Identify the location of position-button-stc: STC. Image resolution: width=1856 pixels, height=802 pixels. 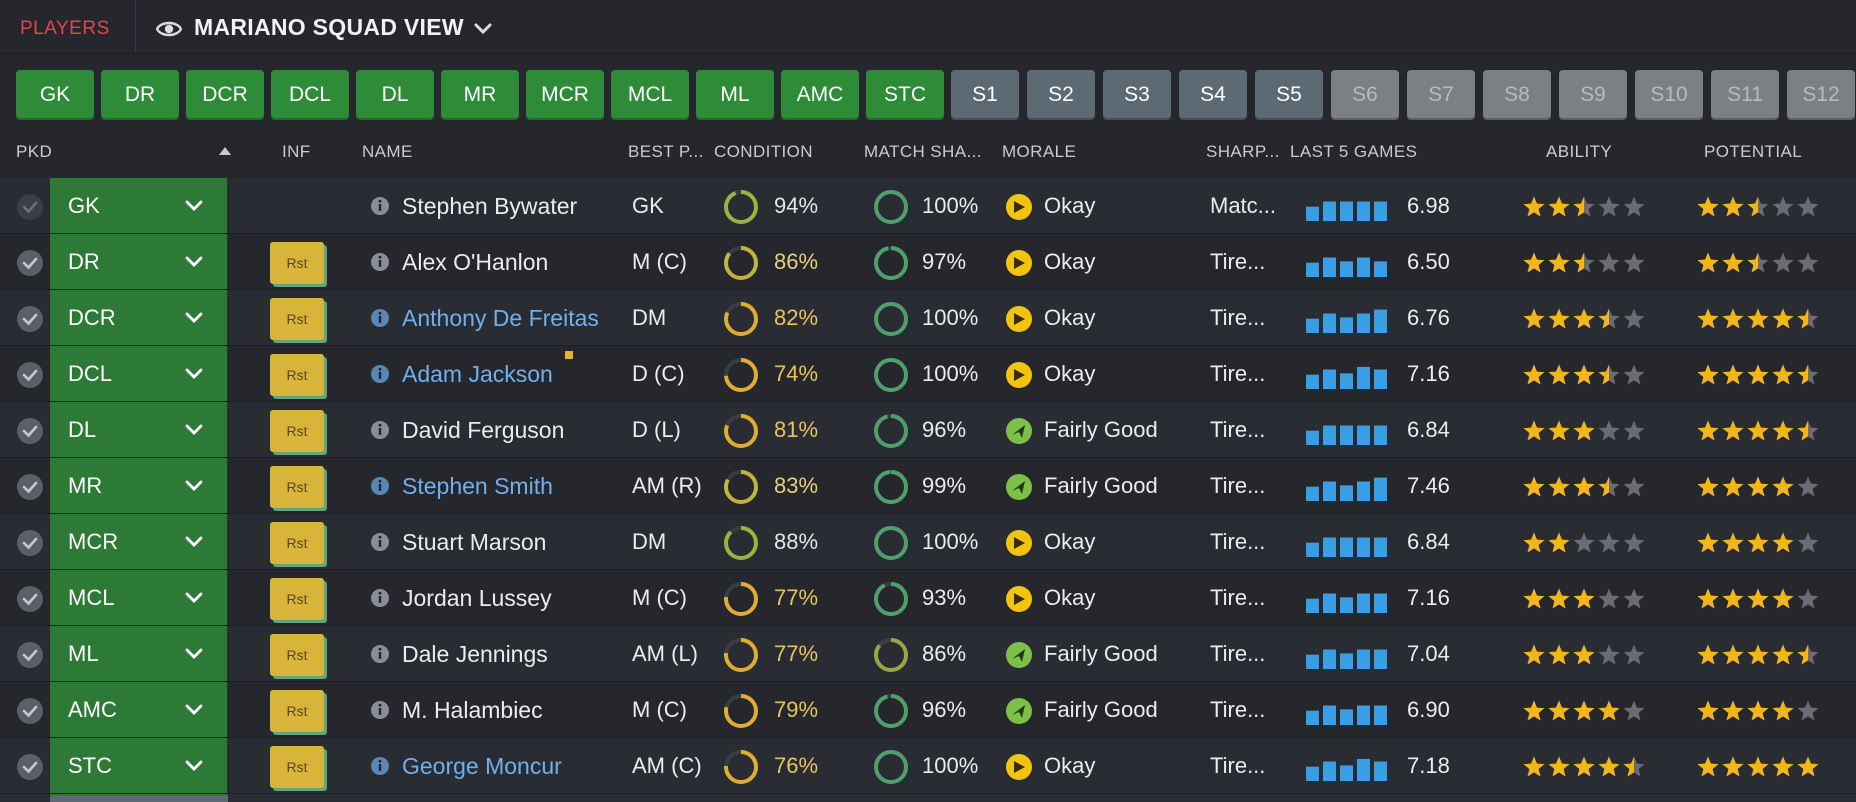
(905, 95).